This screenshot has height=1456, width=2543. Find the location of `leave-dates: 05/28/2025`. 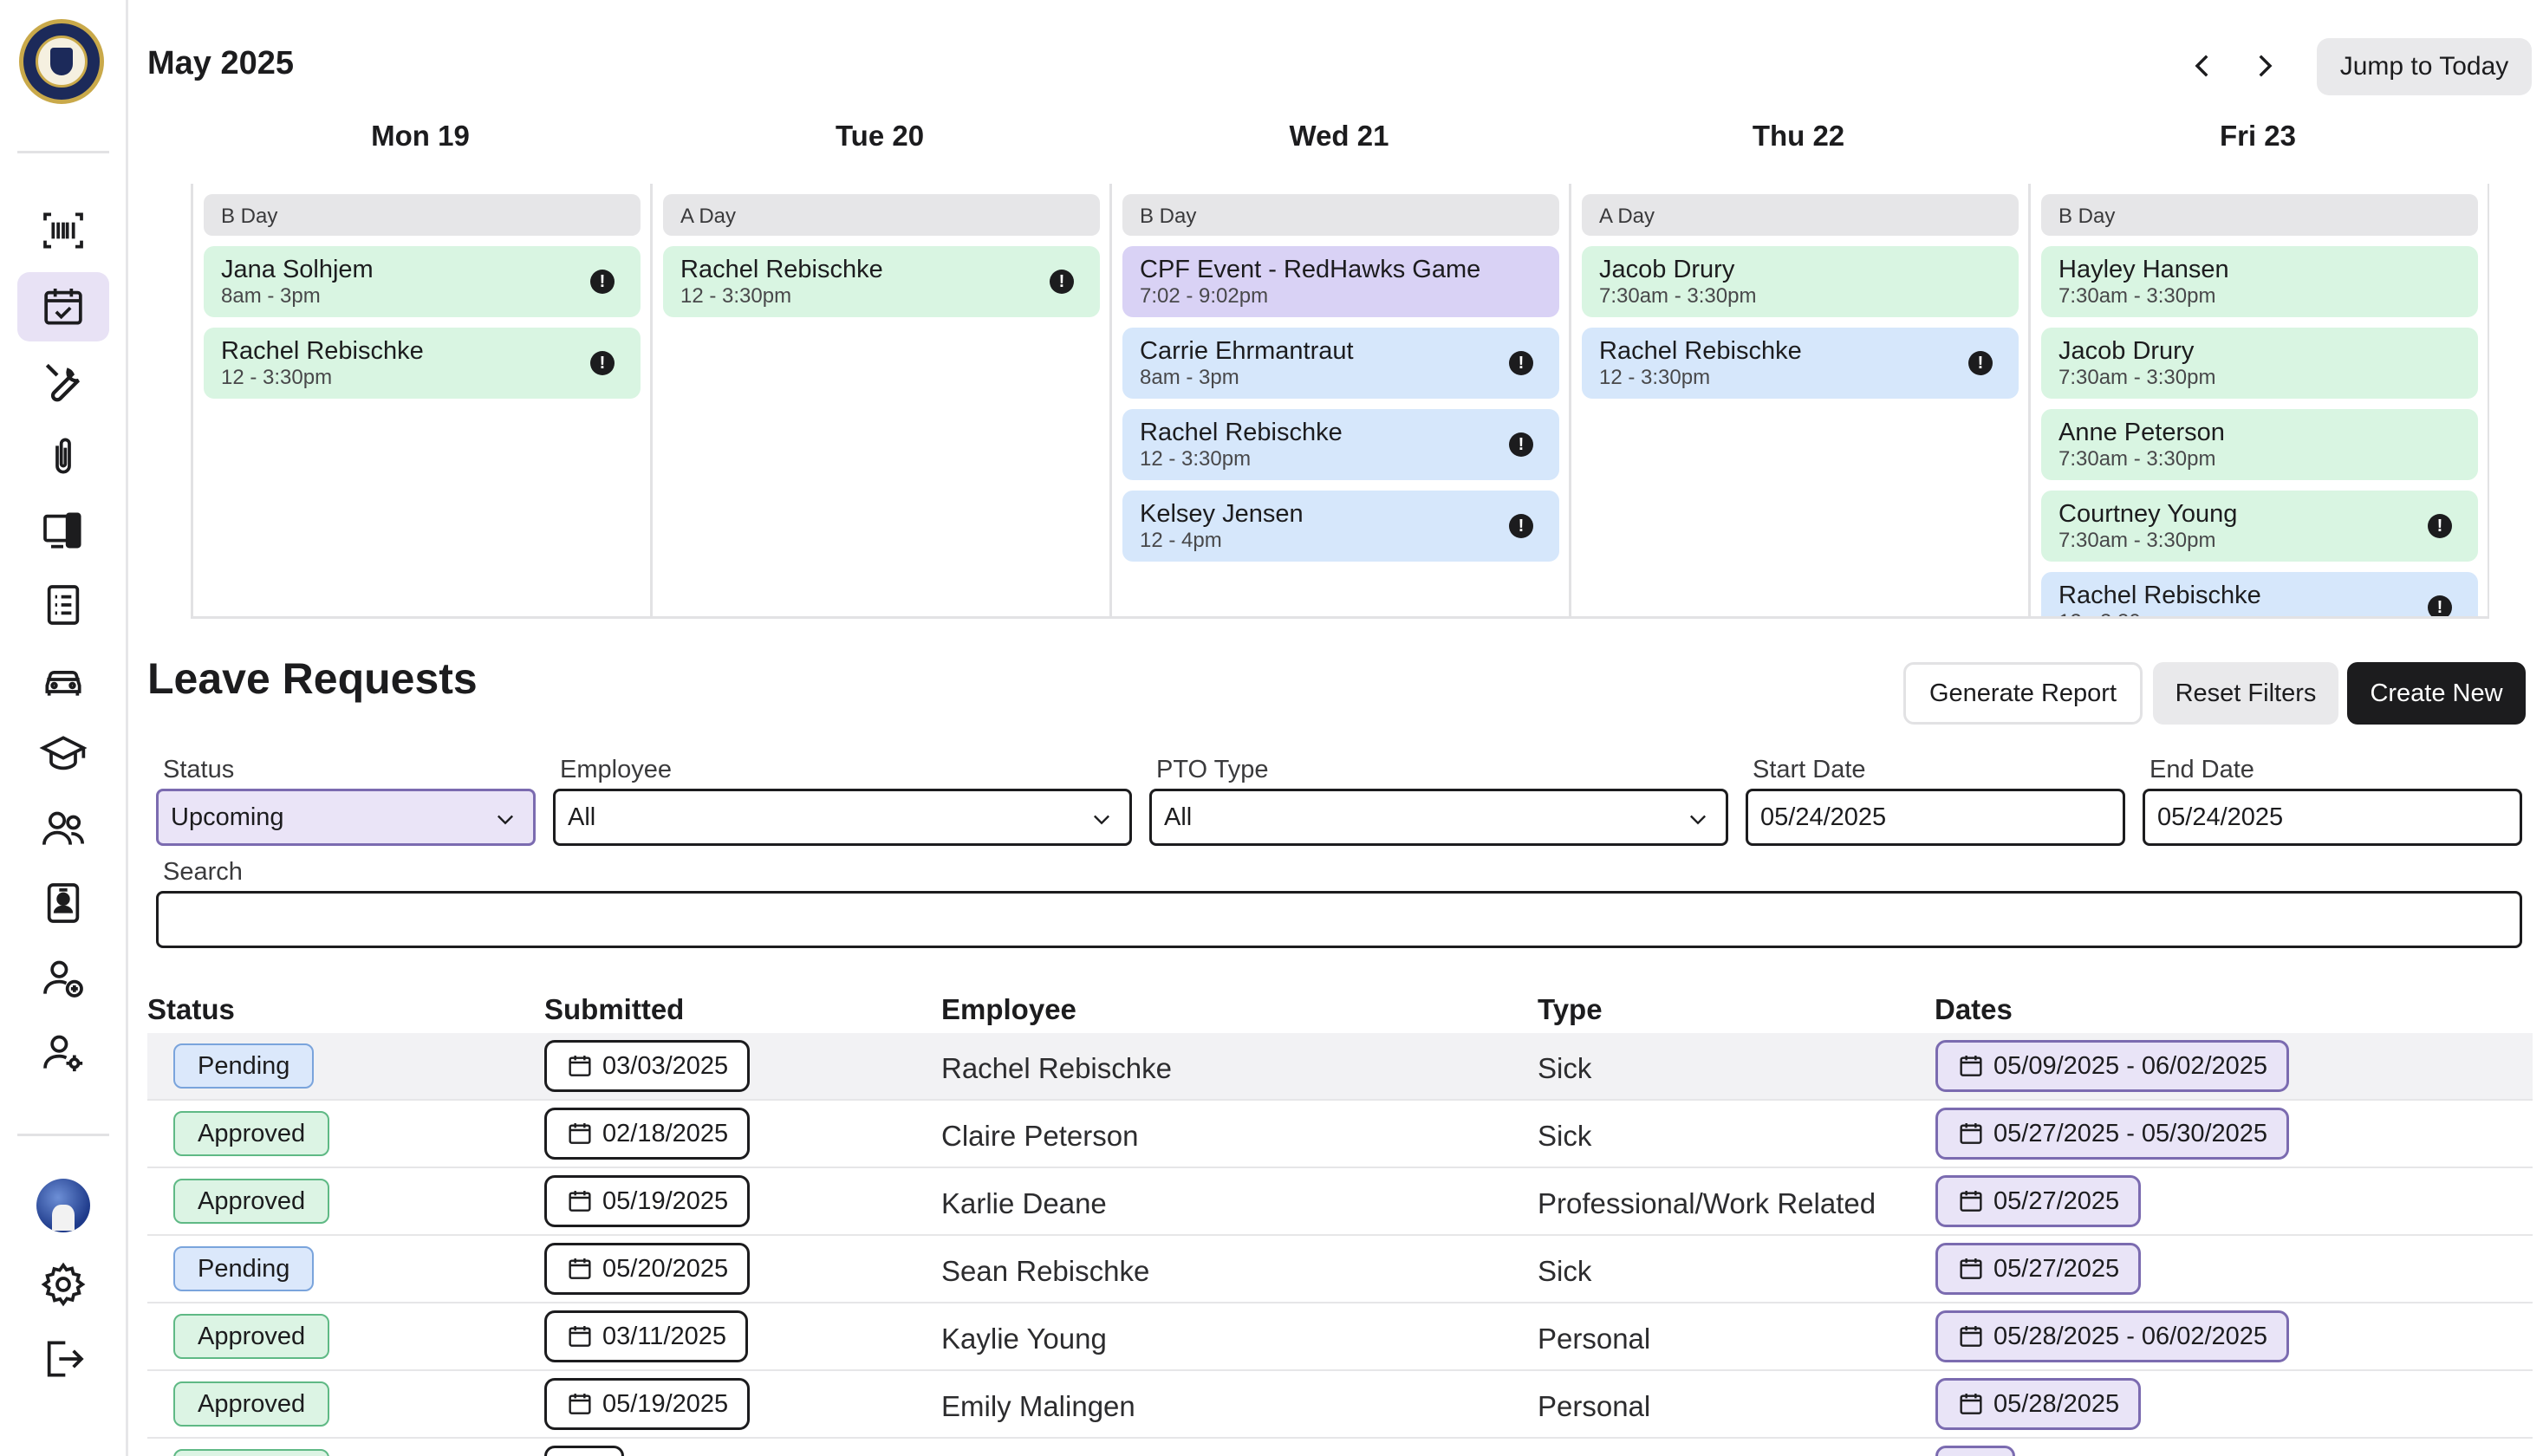

leave-dates: 05/28/2025 is located at coordinates (2056, 1403).